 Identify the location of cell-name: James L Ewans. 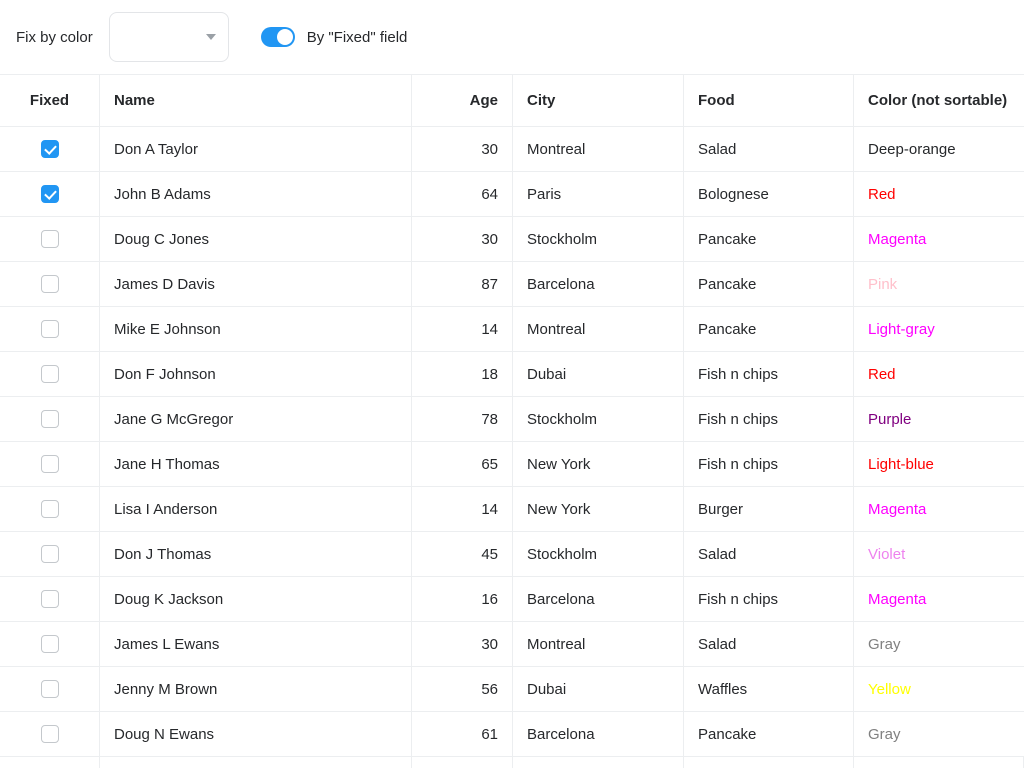
(256, 644).